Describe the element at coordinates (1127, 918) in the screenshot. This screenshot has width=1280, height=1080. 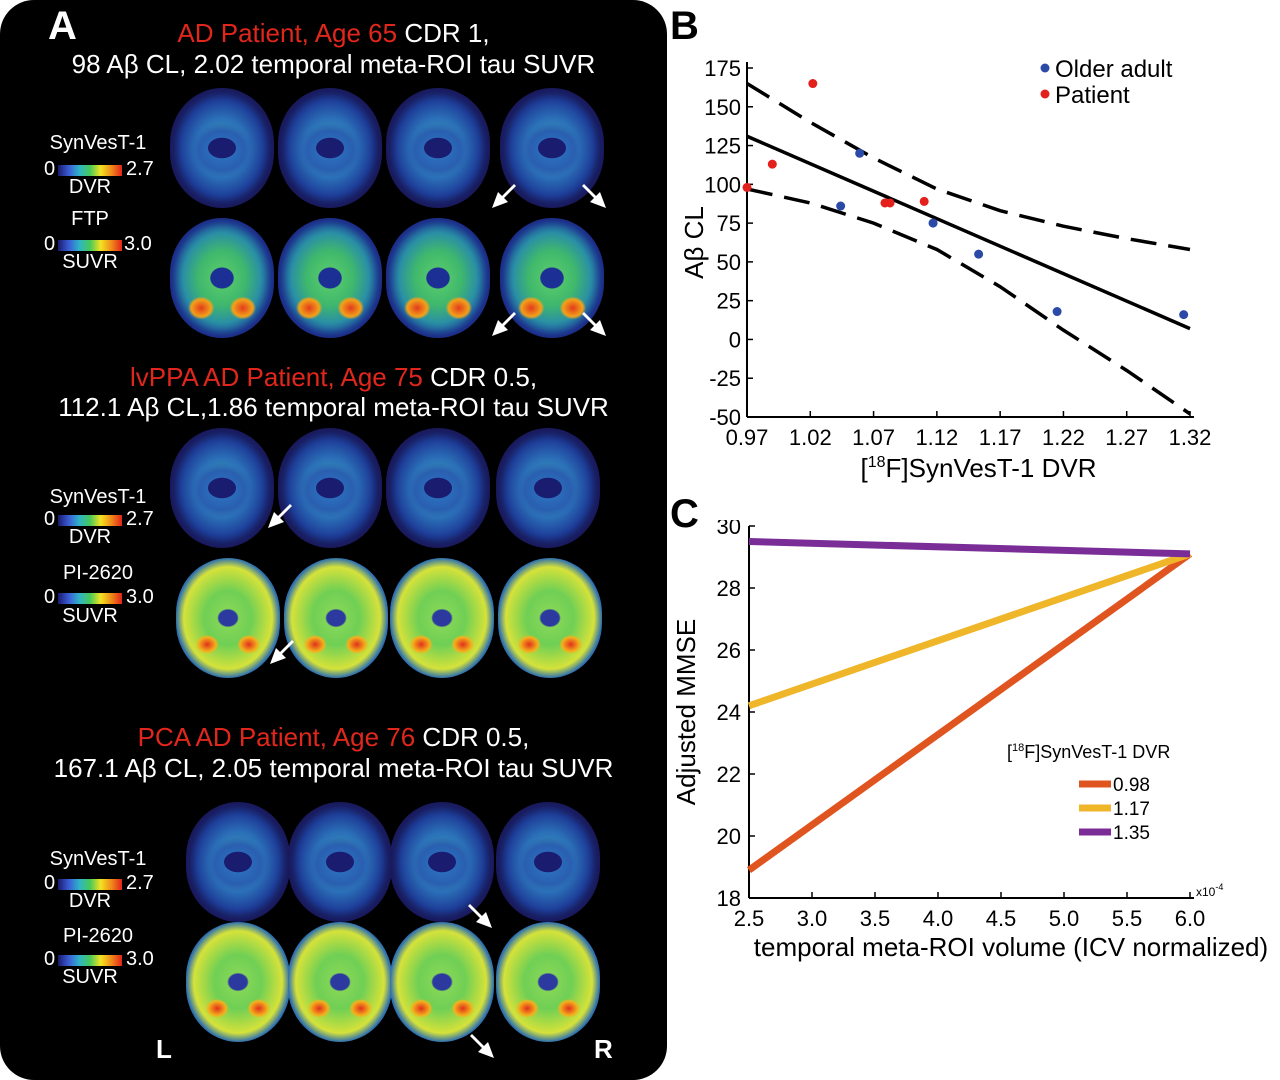
I see `x-tick-label: 5.5` at that location.